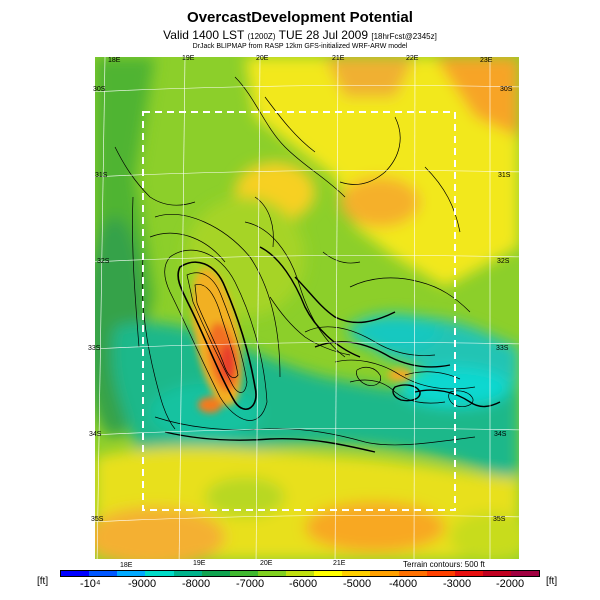 This screenshot has height=600, width=600. Describe the element at coordinates (103, 261) in the screenshot. I see `left-lat-label: 32S` at that location.